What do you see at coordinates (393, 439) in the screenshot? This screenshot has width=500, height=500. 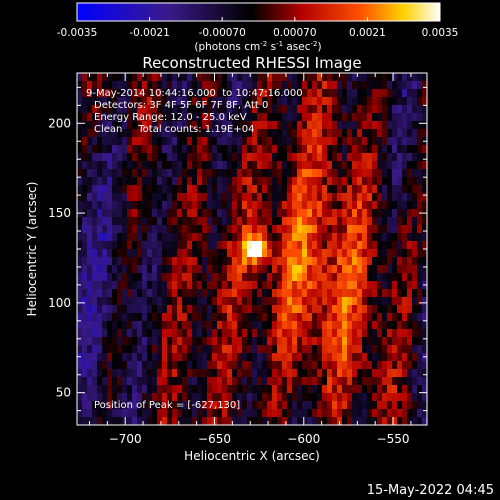 I see `x-tick-label: −550` at bounding box center [393, 439].